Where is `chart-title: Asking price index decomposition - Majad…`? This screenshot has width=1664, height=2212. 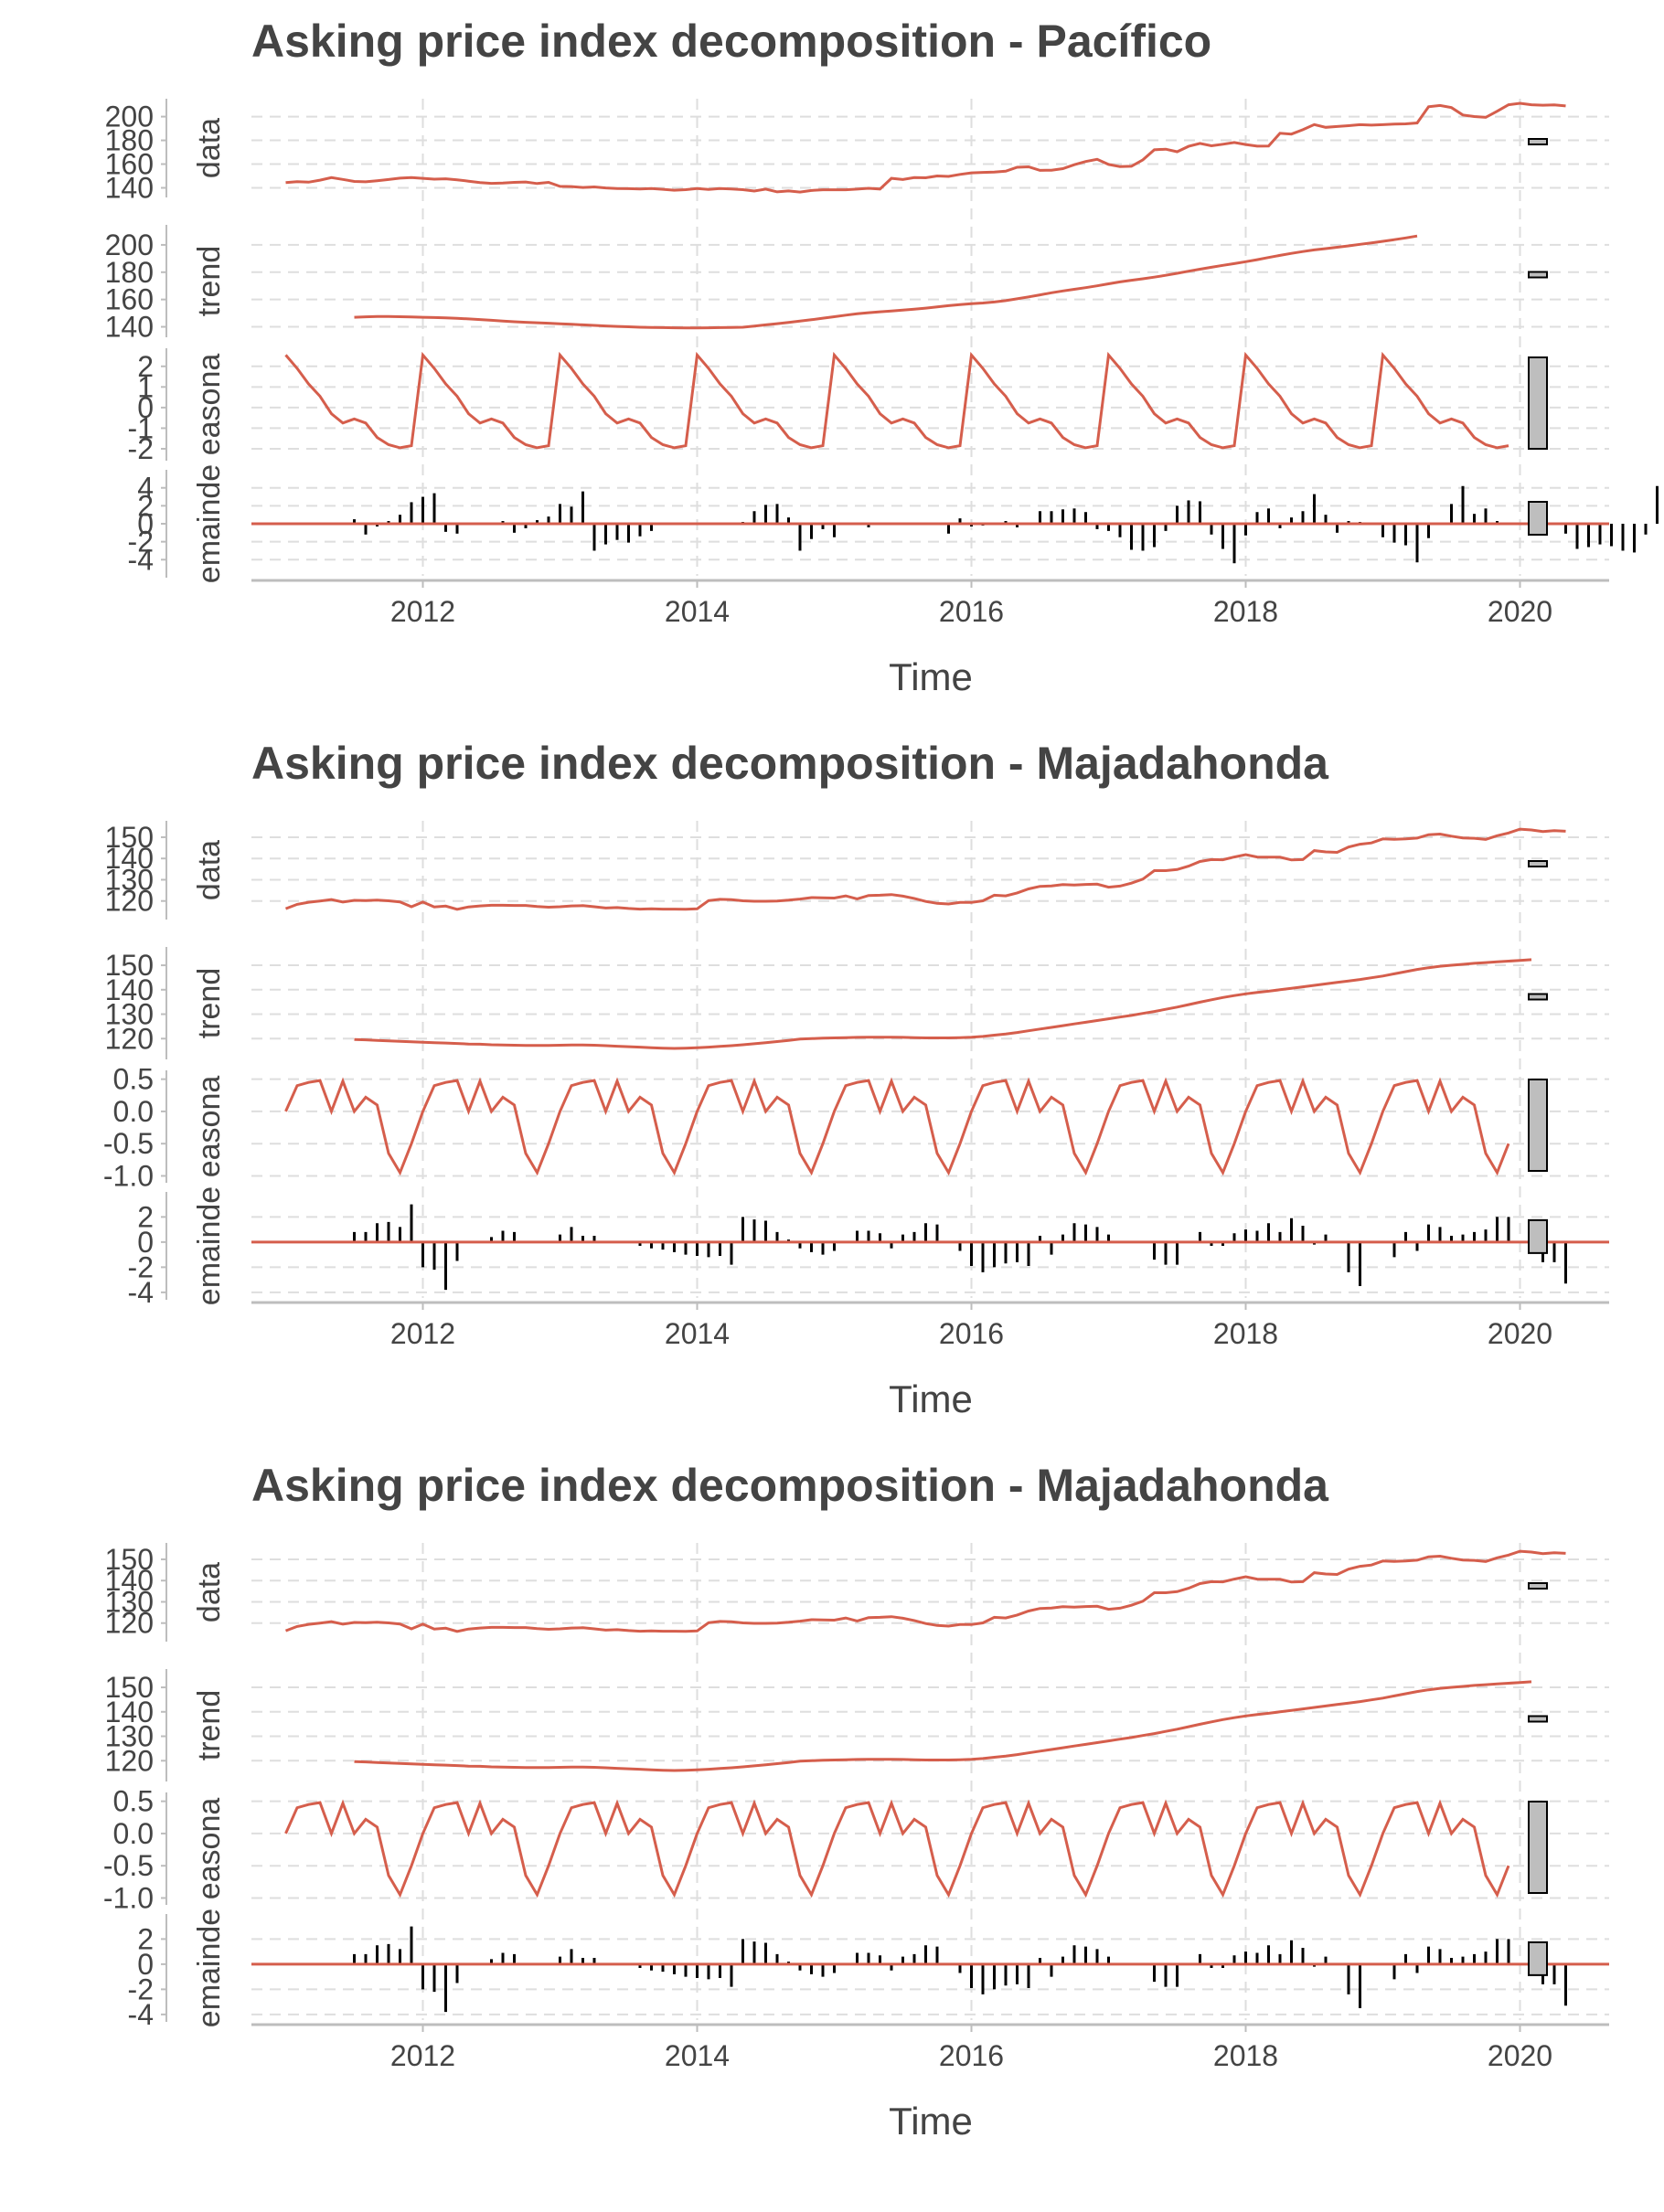 chart-title: Asking price index decomposition - Majad… is located at coordinates (790, 1485).